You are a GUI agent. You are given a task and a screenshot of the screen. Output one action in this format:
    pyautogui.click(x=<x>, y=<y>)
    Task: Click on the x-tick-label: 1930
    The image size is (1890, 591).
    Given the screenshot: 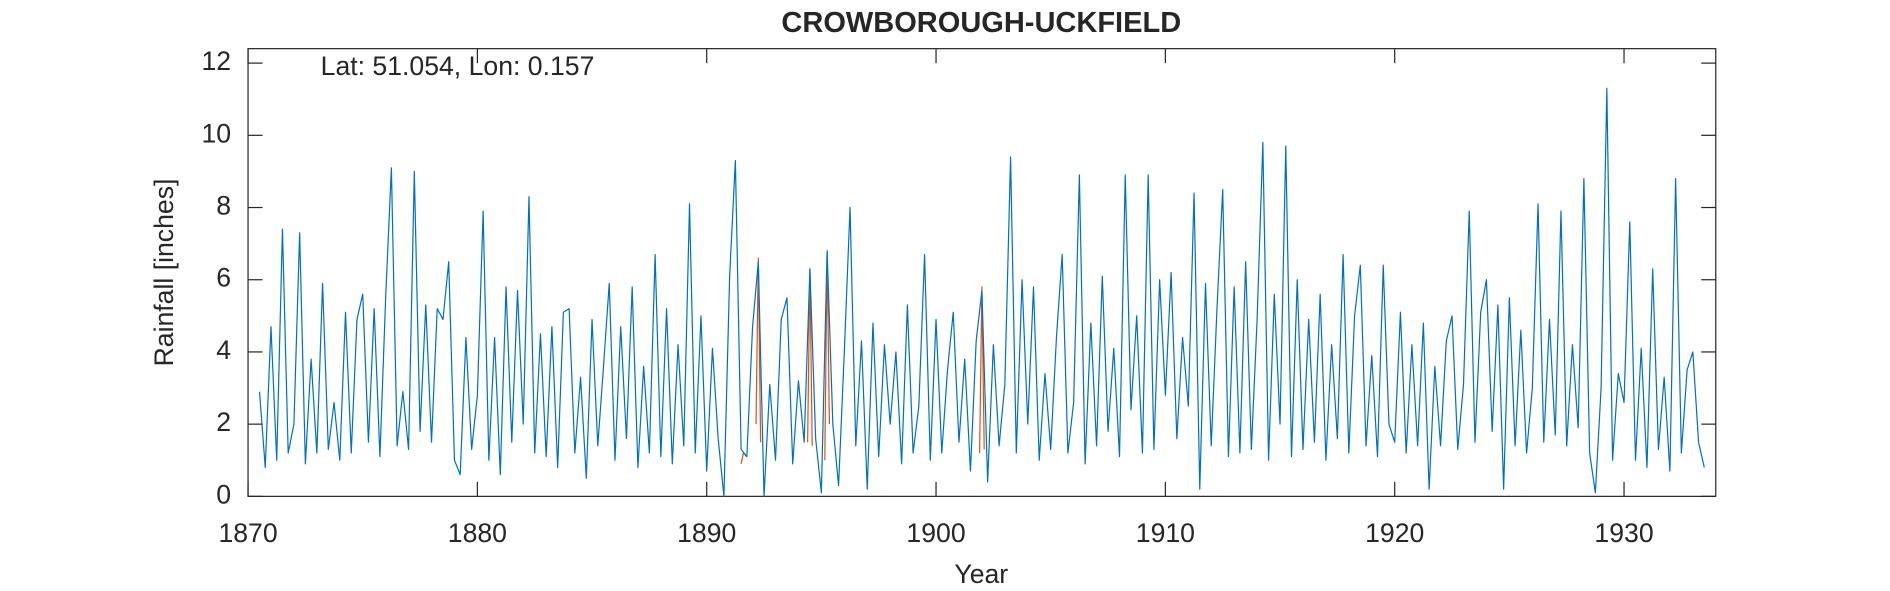 What is the action you would take?
    pyautogui.click(x=1623, y=533)
    